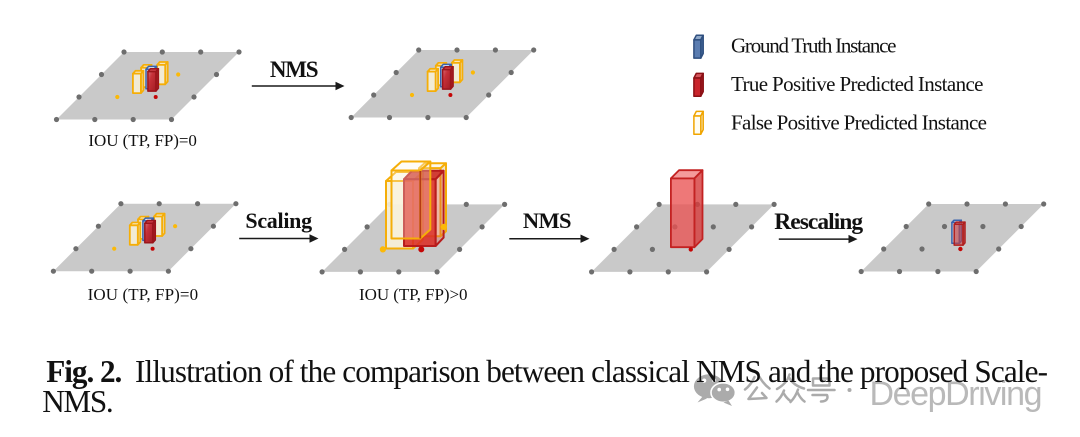 The width and height of the screenshot is (1080, 437). Describe the element at coordinates (278, 220) in the screenshot. I see `svg-text: Scaling` at that location.